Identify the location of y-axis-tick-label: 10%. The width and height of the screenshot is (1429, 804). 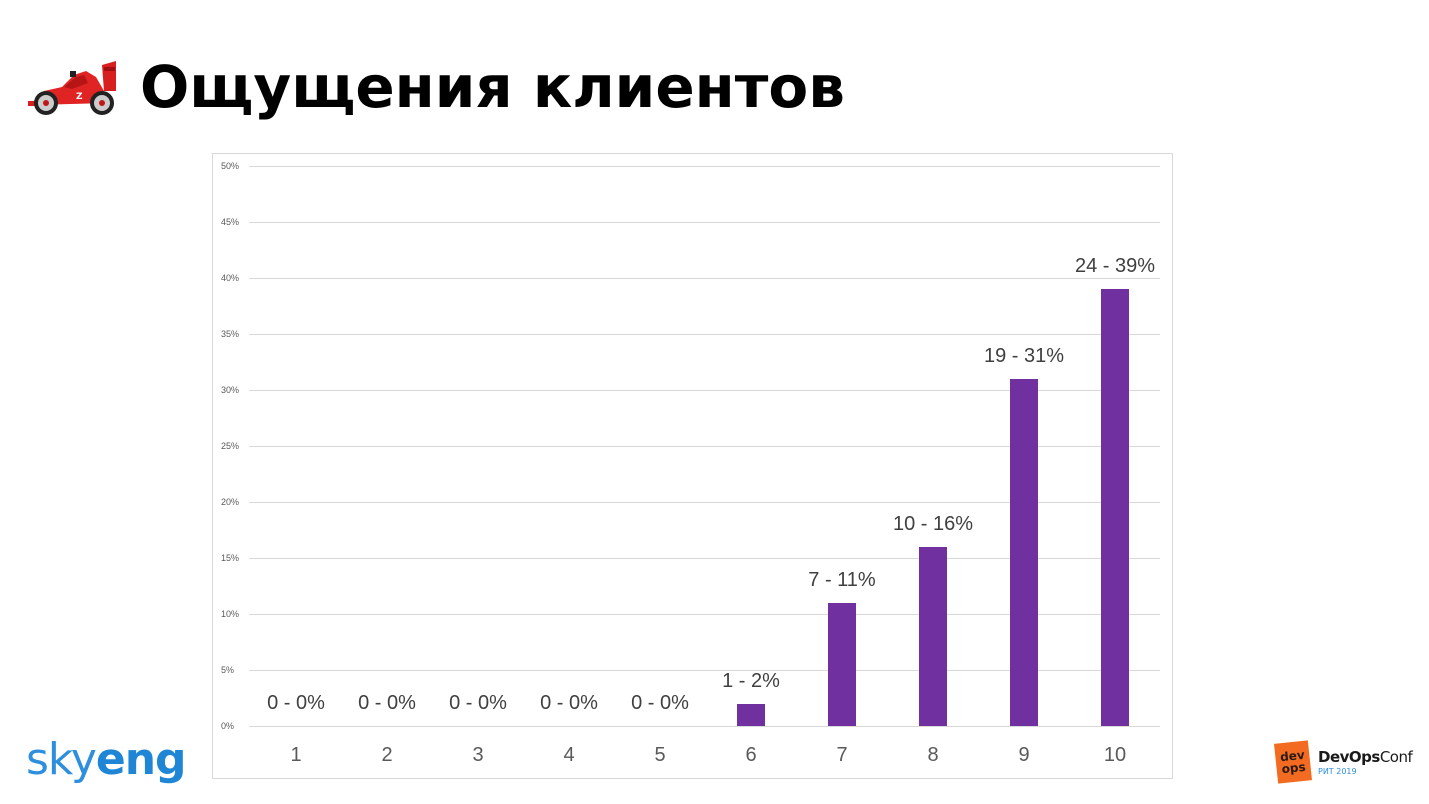
(230, 614).